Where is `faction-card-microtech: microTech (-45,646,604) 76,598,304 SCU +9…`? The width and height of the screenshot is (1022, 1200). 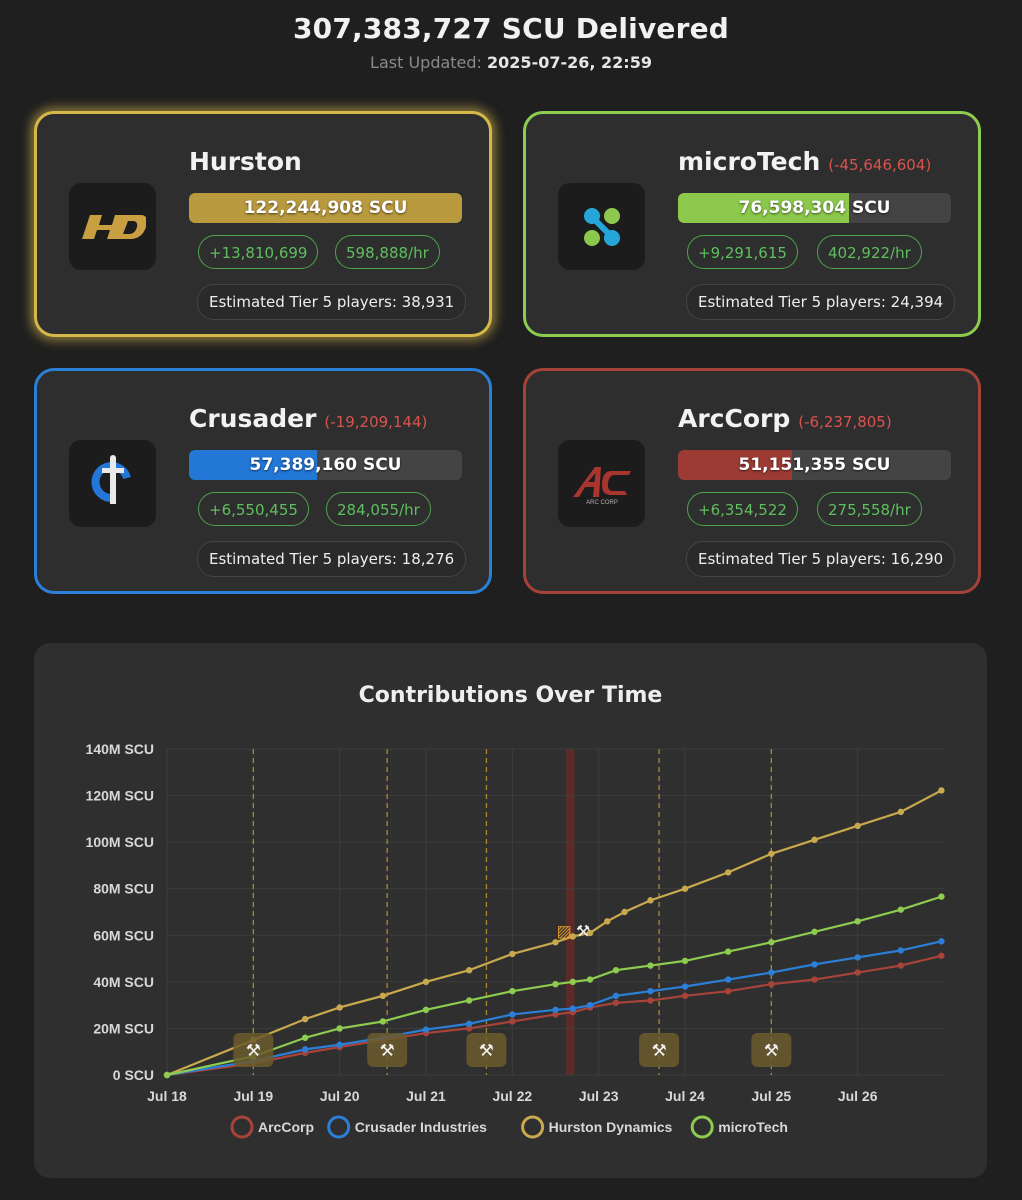 faction-card-microtech: microTech (-45,646,604) 76,598,304 SCU +9… is located at coordinates (752, 224).